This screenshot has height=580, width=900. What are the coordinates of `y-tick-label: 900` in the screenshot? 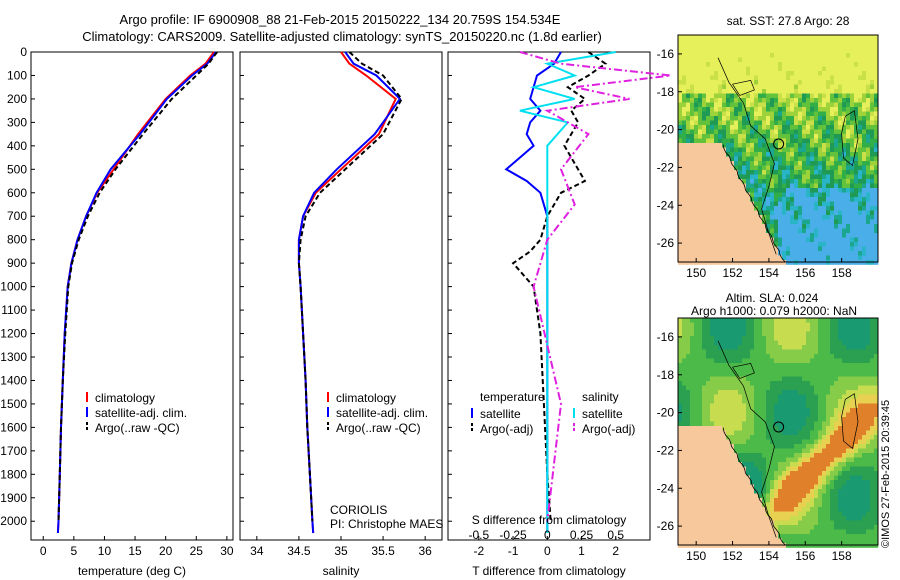 It's located at (17, 263).